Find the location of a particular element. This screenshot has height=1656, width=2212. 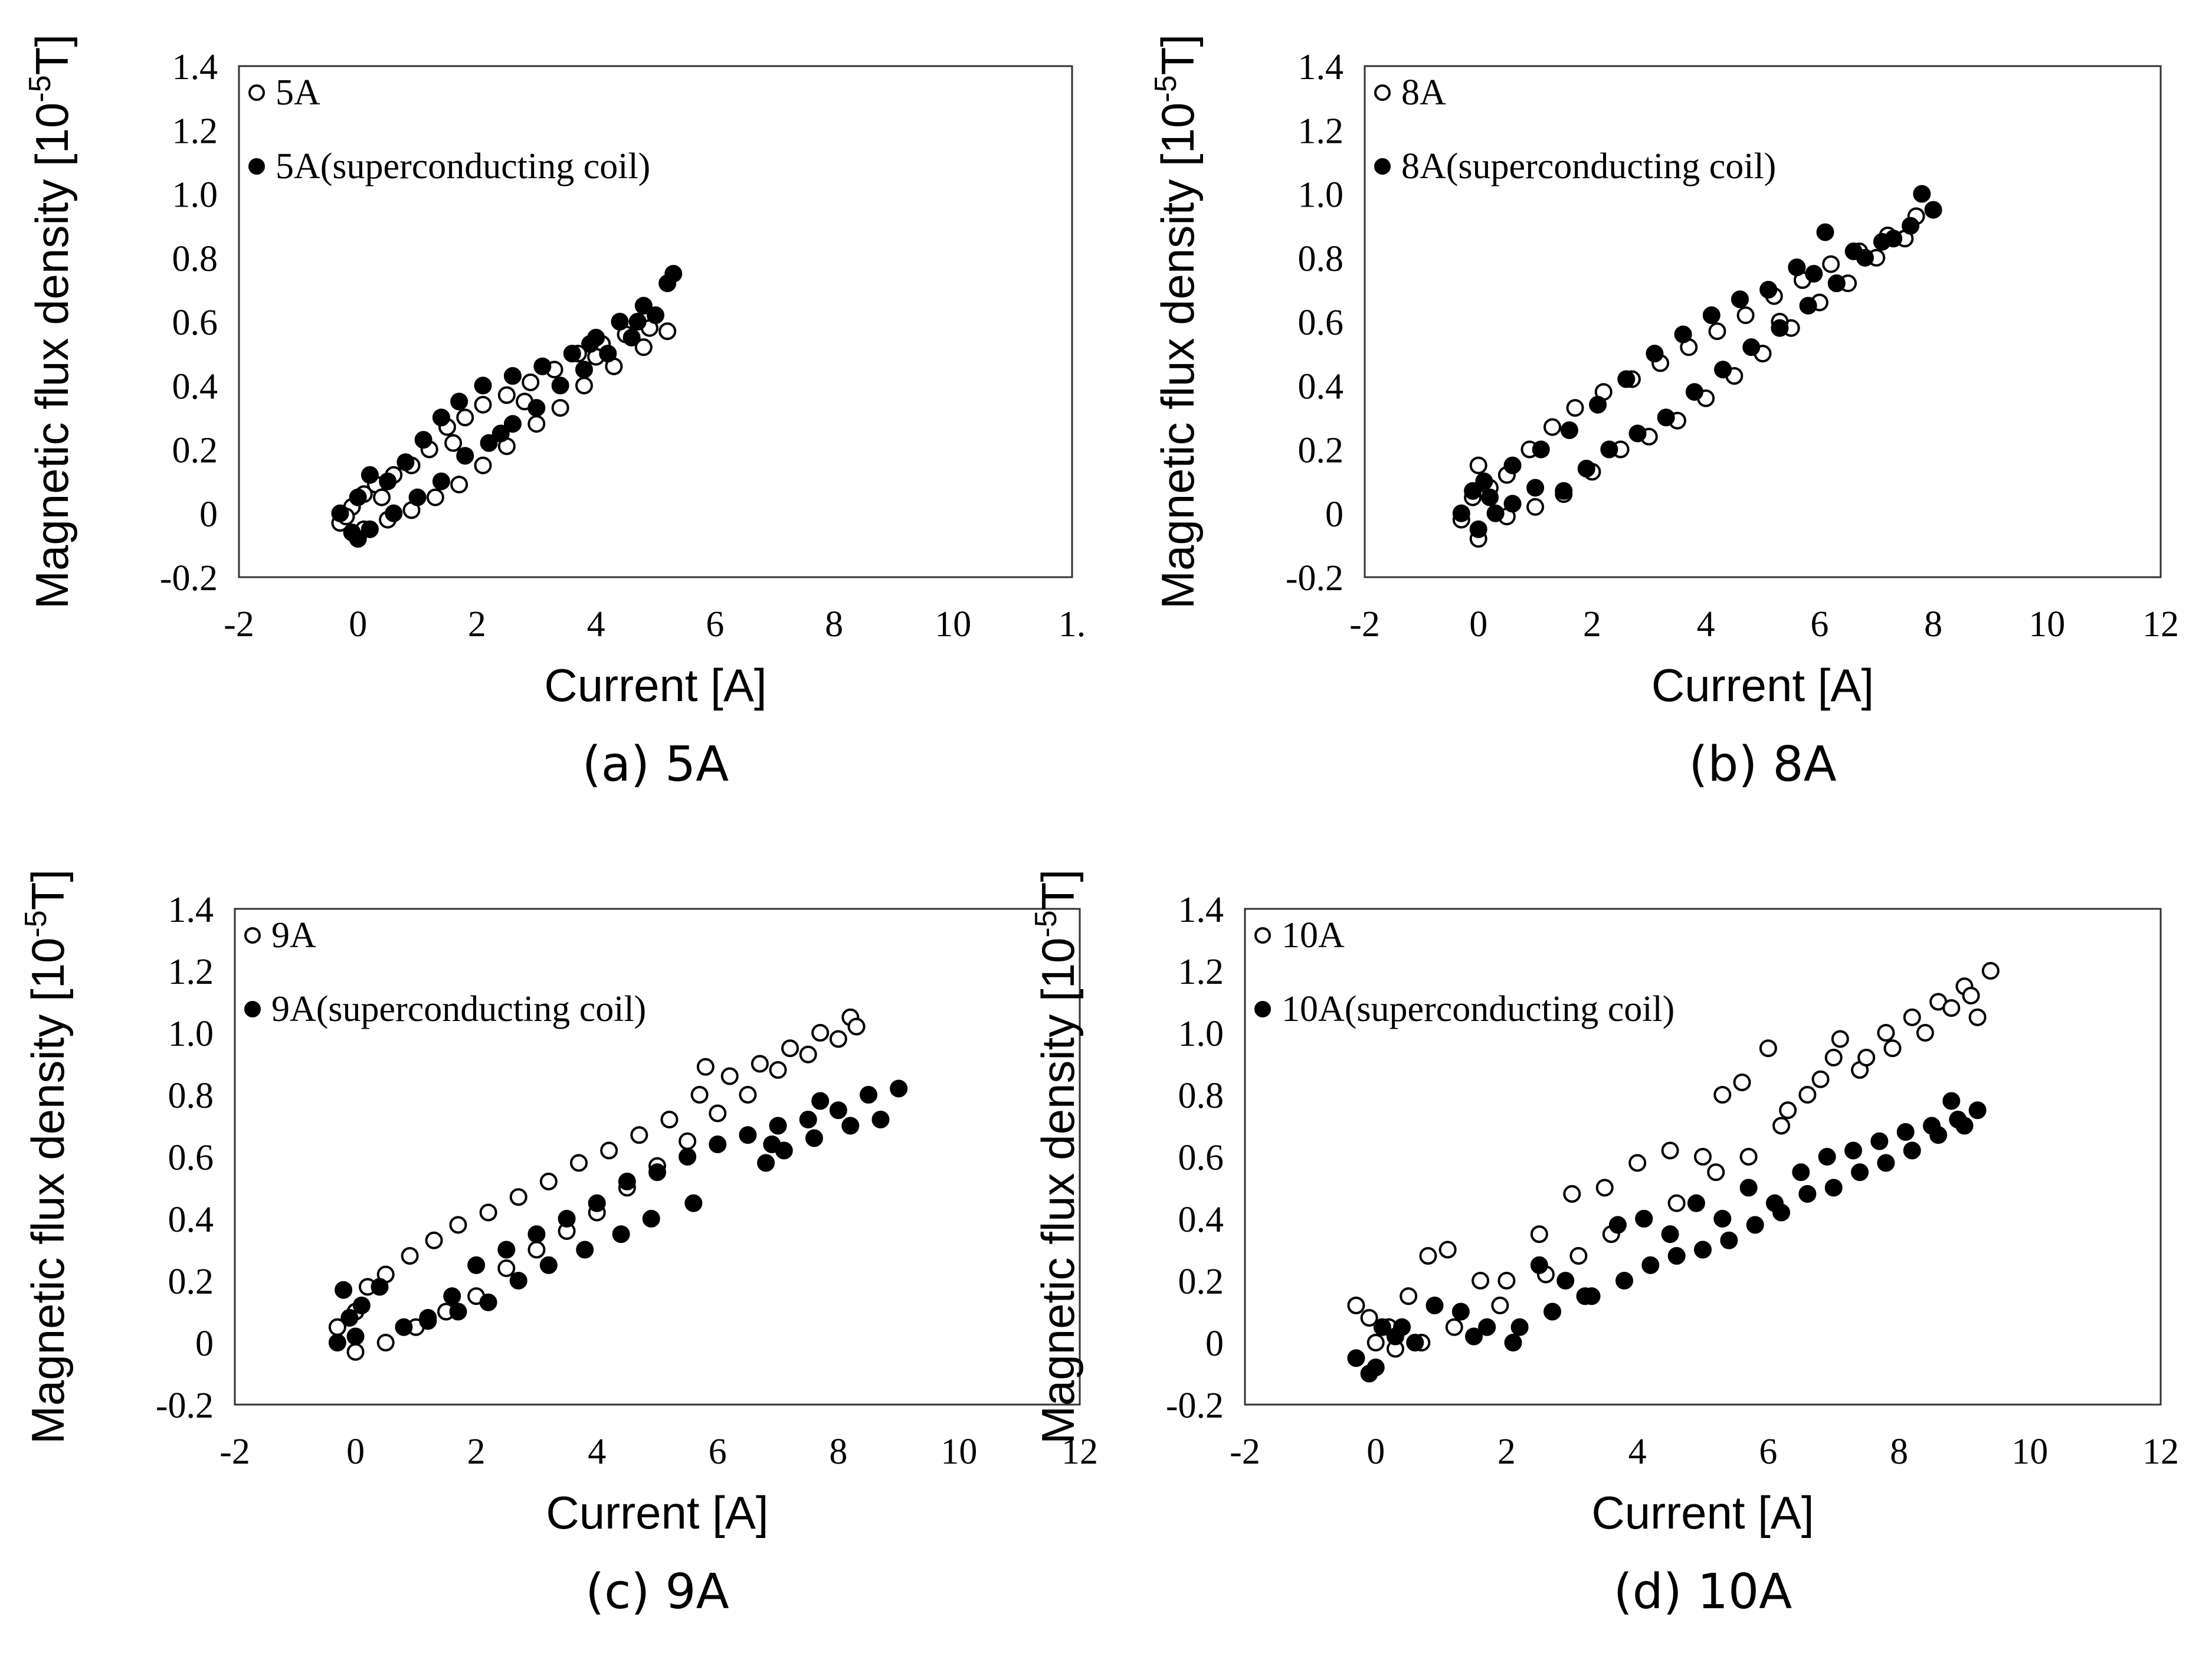

x-tick-label: 2 is located at coordinates (1592, 624).